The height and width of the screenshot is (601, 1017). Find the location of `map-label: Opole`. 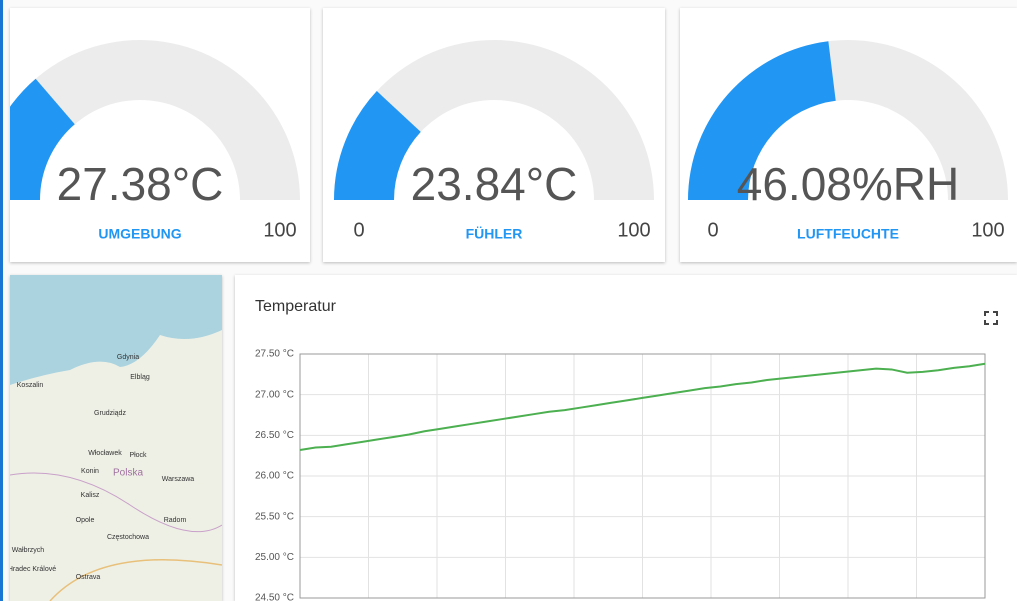

map-label: Opole is located at coordinates (85, 520).